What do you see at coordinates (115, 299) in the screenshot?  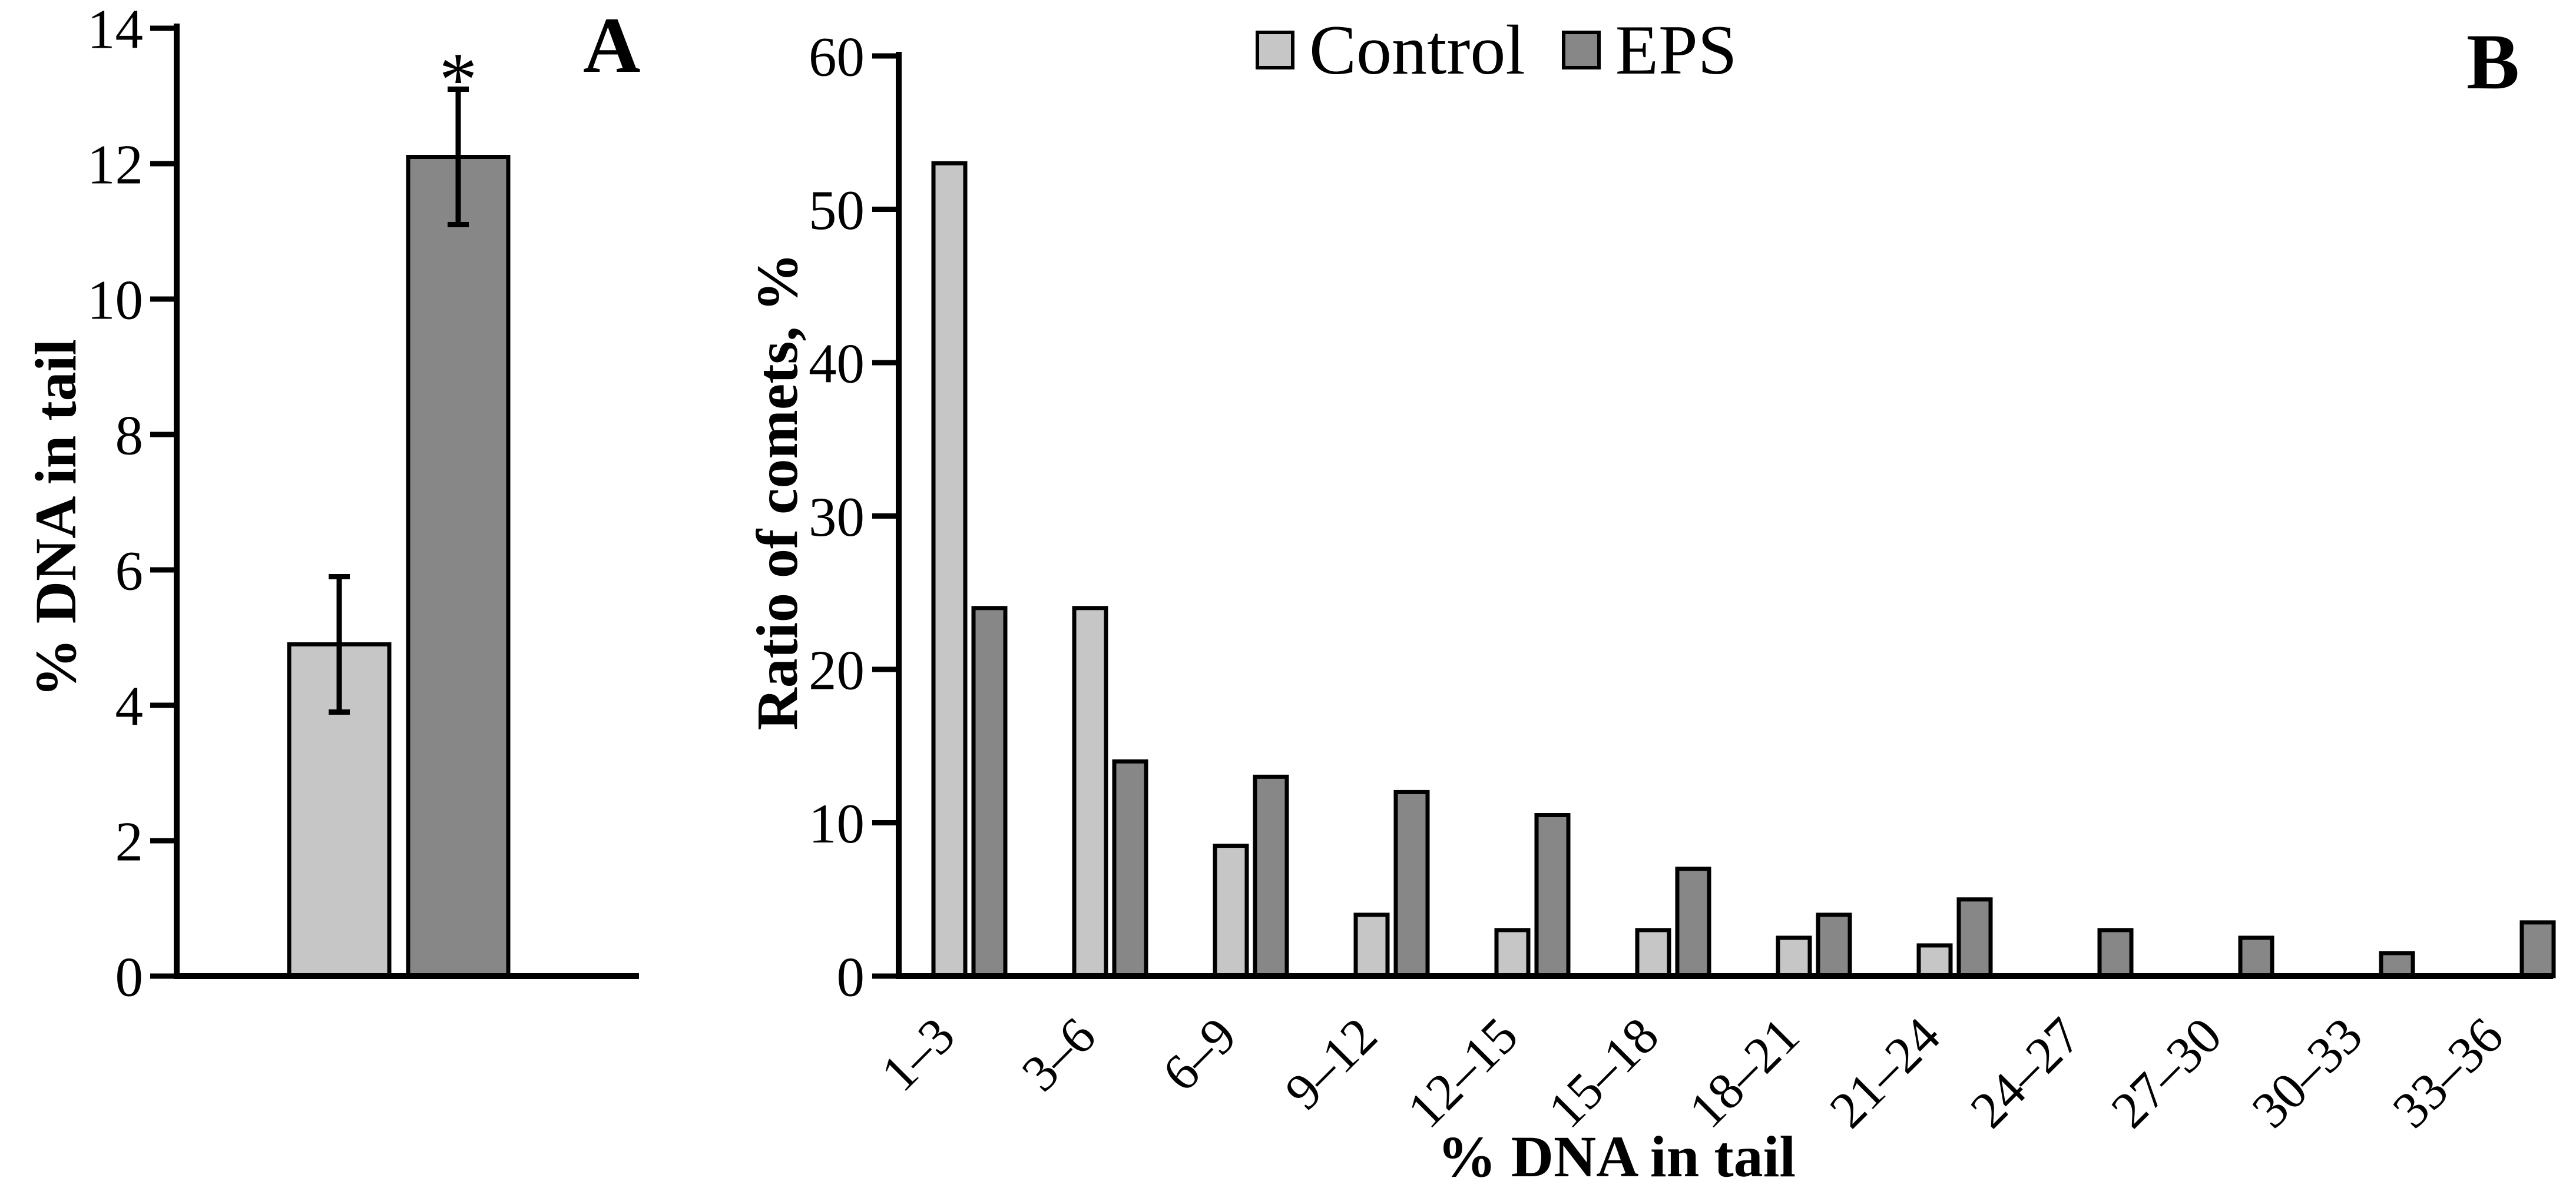 I see `panel-a-y-tick-label: 10` at bounding box center [115, 299].